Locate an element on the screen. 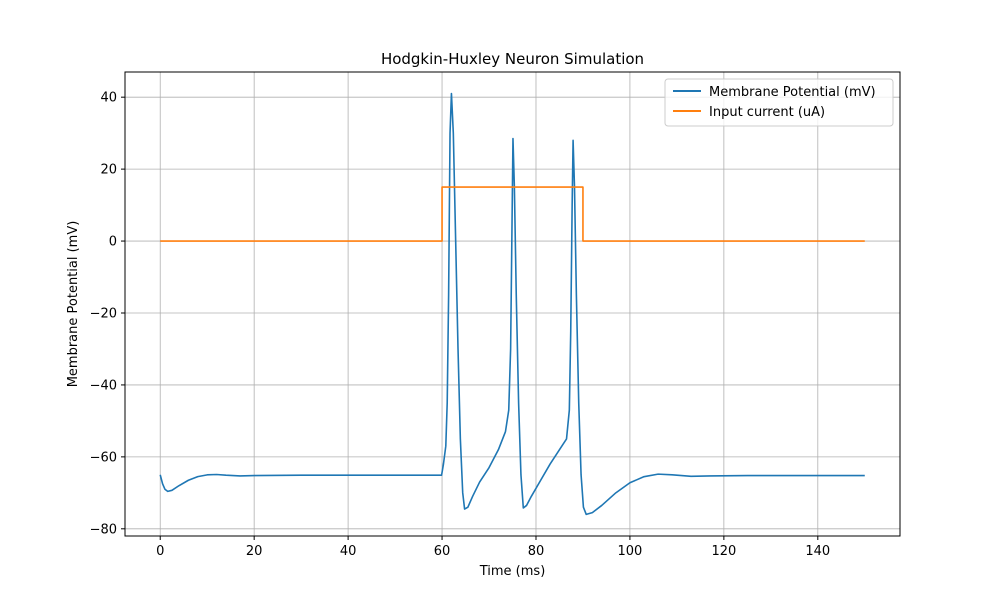 Image resolution: width=1000 pixels, height=600 pixels. y-tick-label: 0 is located at coordinates (113, 242).